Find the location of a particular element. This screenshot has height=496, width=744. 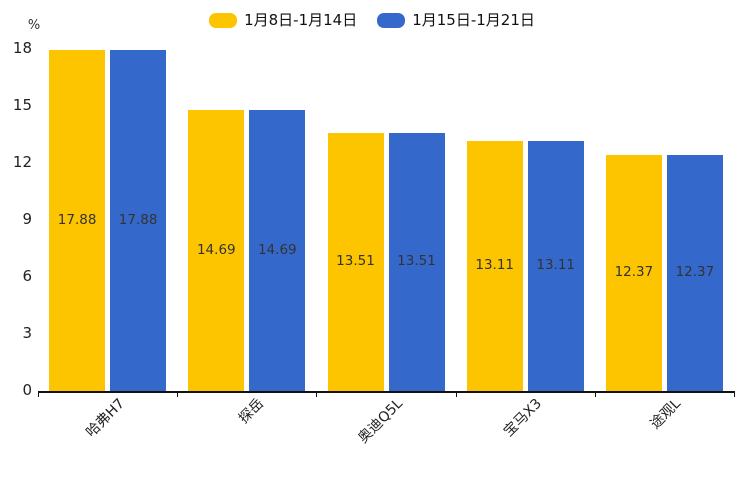

bar-series1-探岳 is located at coordinates (216, 250).